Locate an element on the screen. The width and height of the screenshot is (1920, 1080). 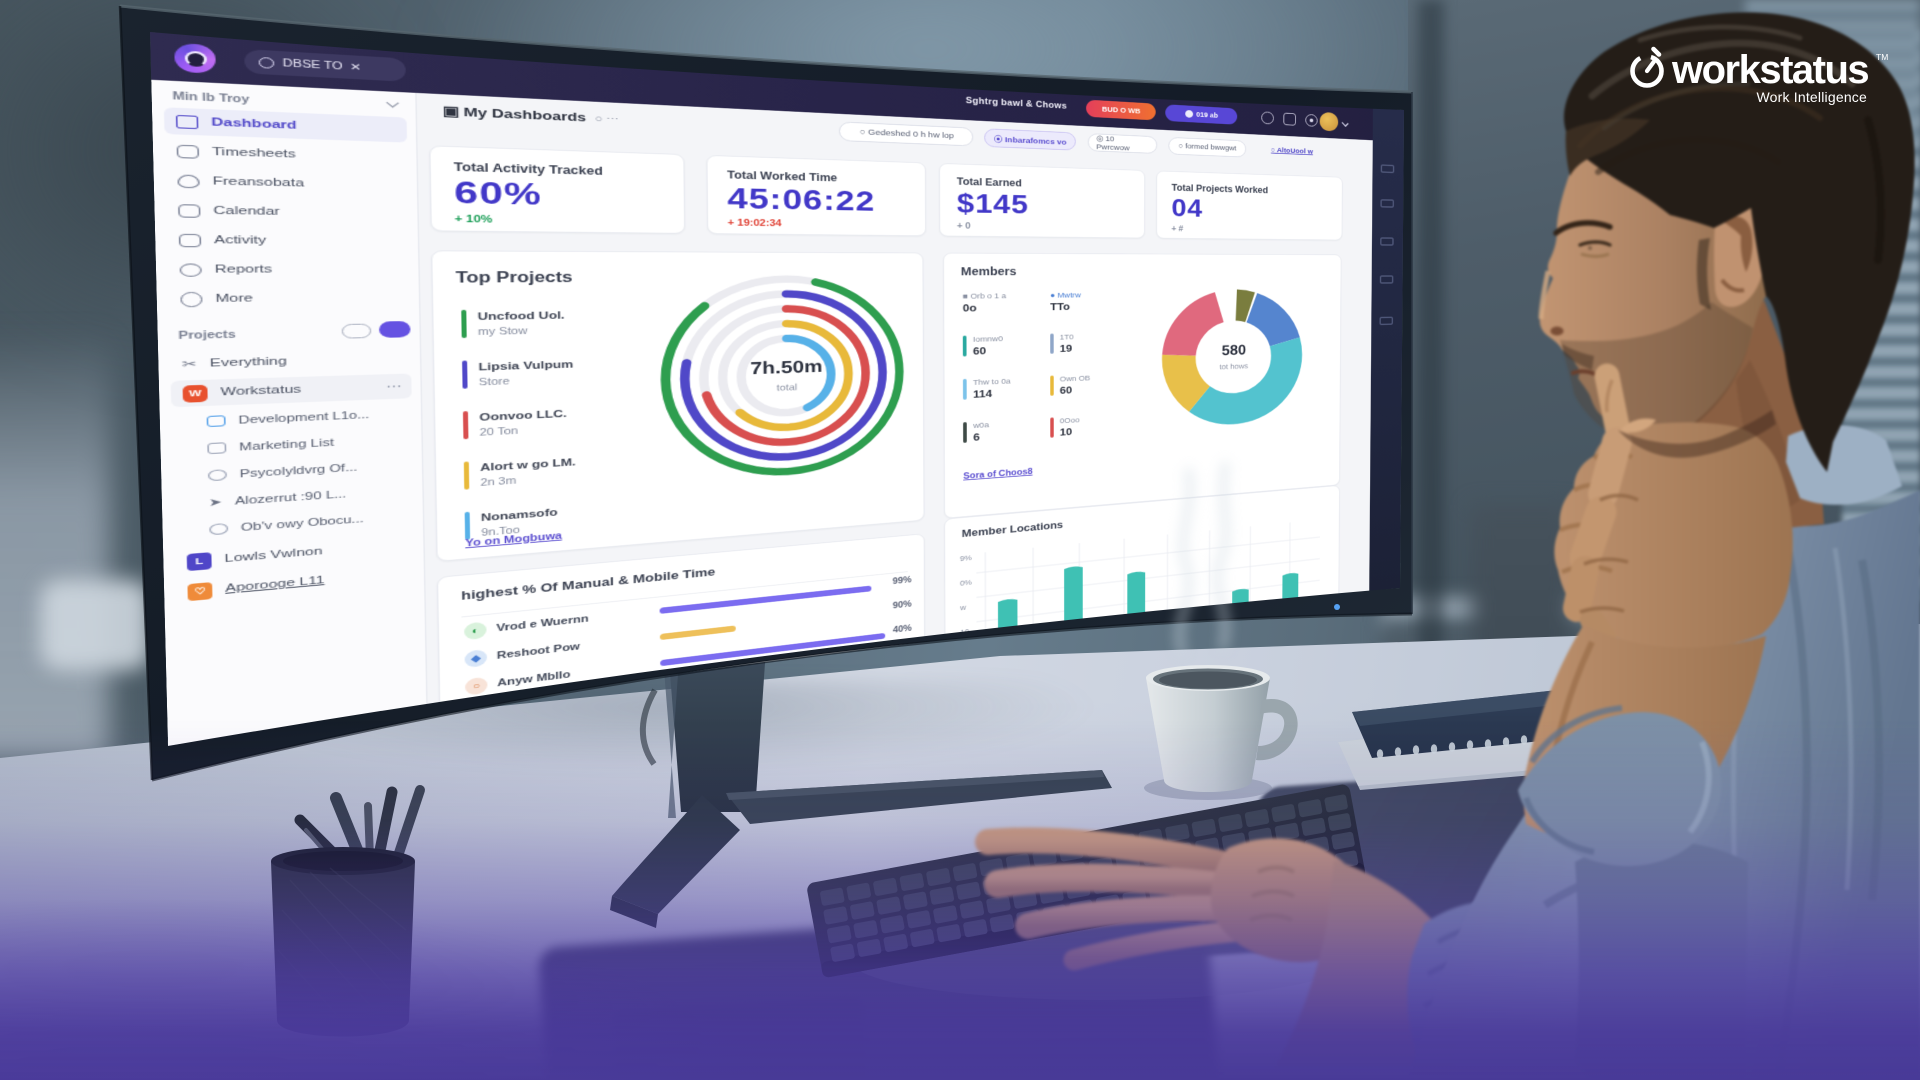
svg-text: TM is located at coordinates (1882, 57).